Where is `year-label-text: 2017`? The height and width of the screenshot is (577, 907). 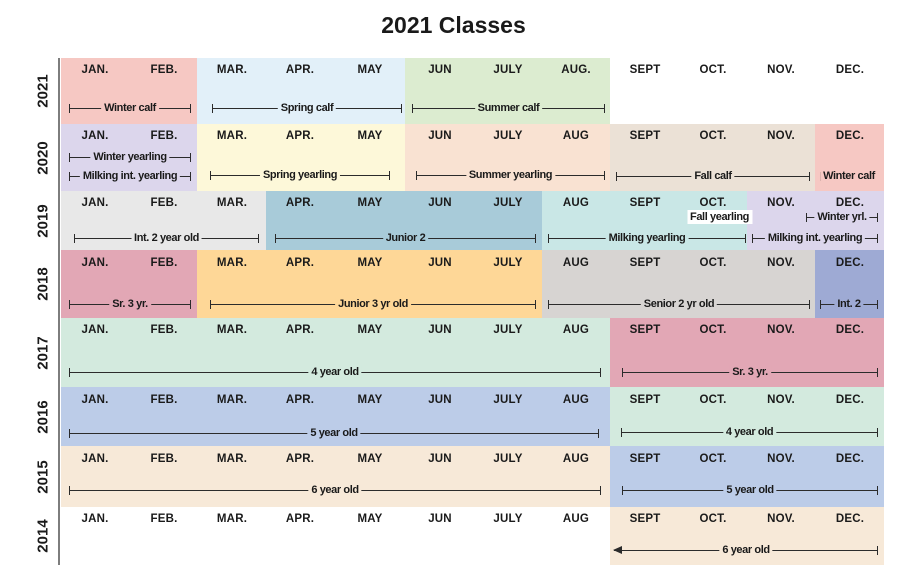
year-label-text: 2017 is located at coordinates (43, 352).